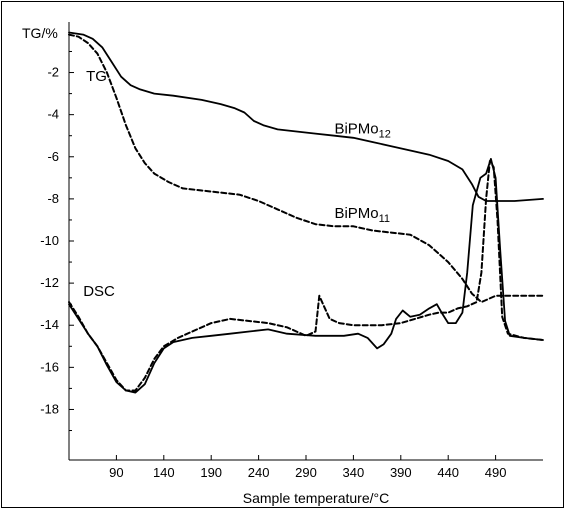 The image size is (567, 511). I want to click on x-tick-label: 440, so click(448, 472).